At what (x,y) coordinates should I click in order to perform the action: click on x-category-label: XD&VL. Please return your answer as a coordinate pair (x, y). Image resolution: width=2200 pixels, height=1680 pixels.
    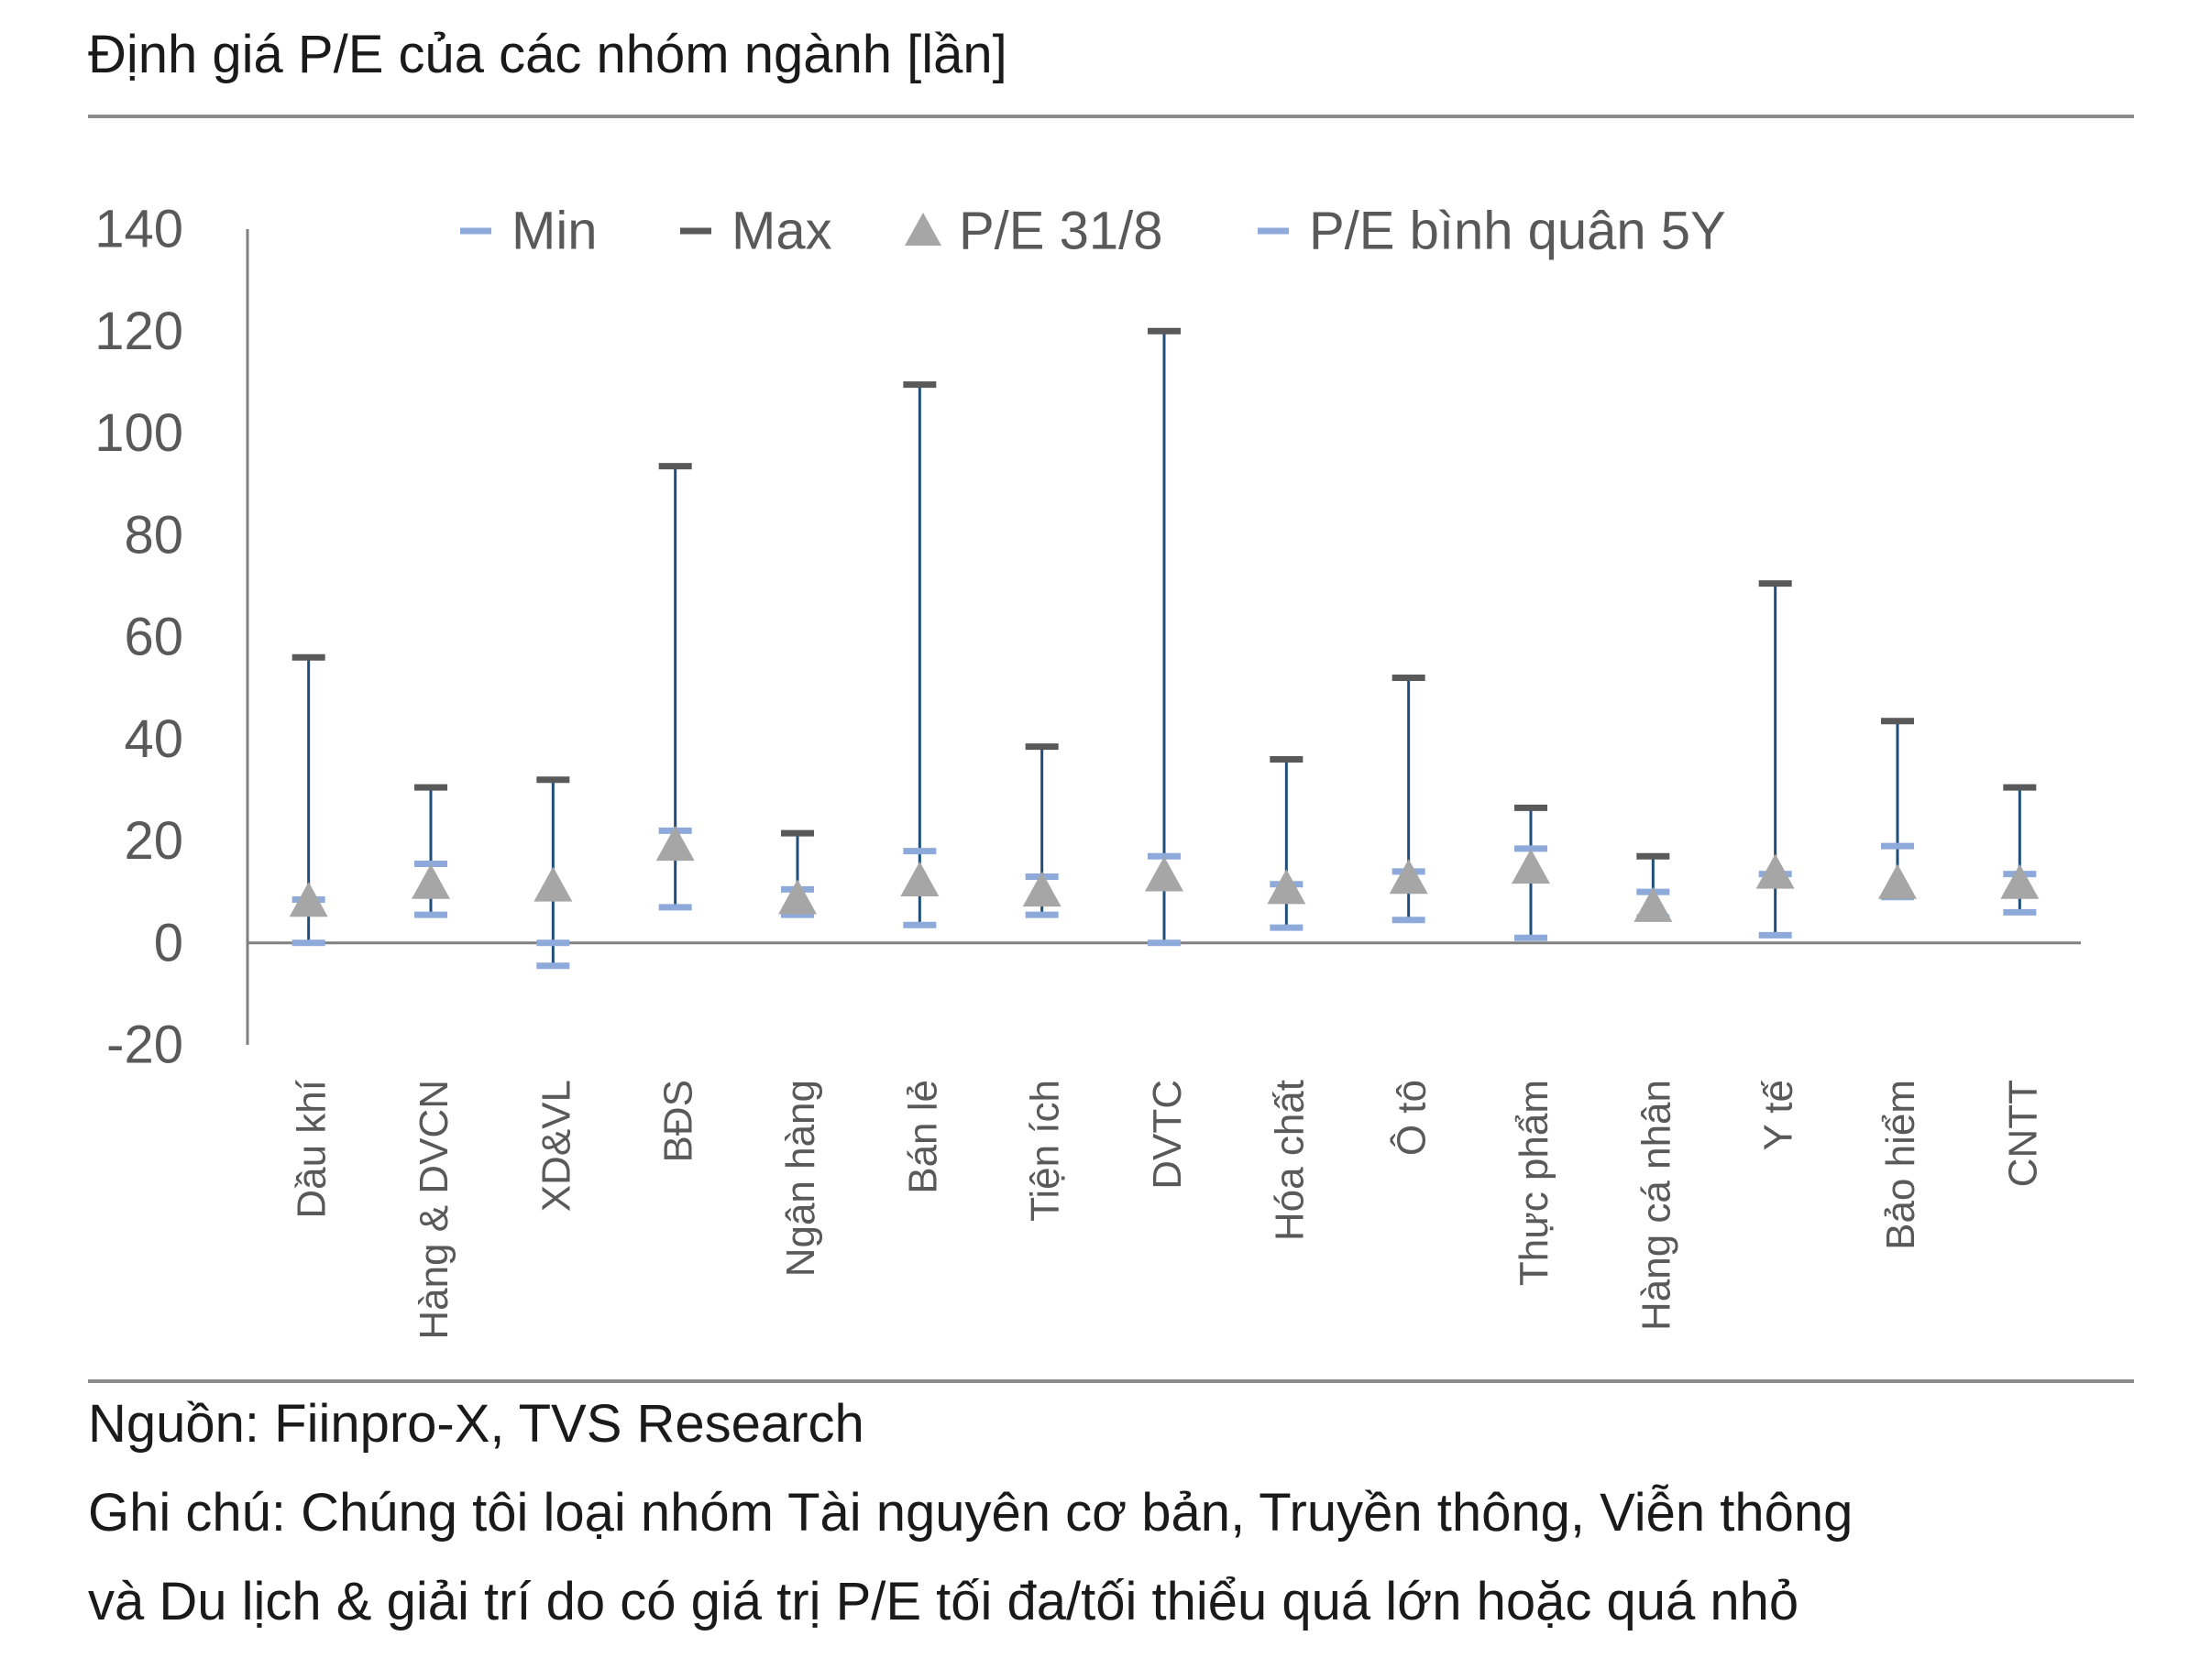
    Looking at the image, I should click on (556, 1146).